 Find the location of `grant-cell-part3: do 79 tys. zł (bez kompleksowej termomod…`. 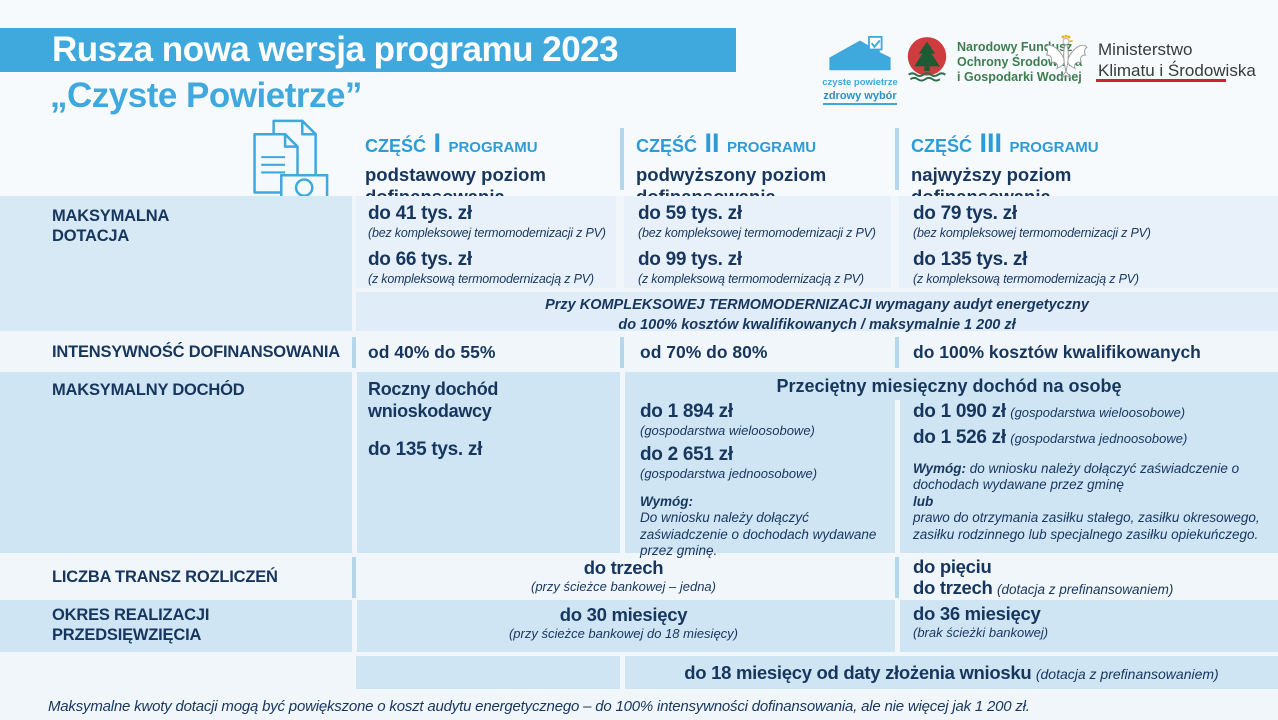

grant-cell-part3: do 79 tys. zł (bez kompleksowej termomod… is located at coordinates (1088, 242).